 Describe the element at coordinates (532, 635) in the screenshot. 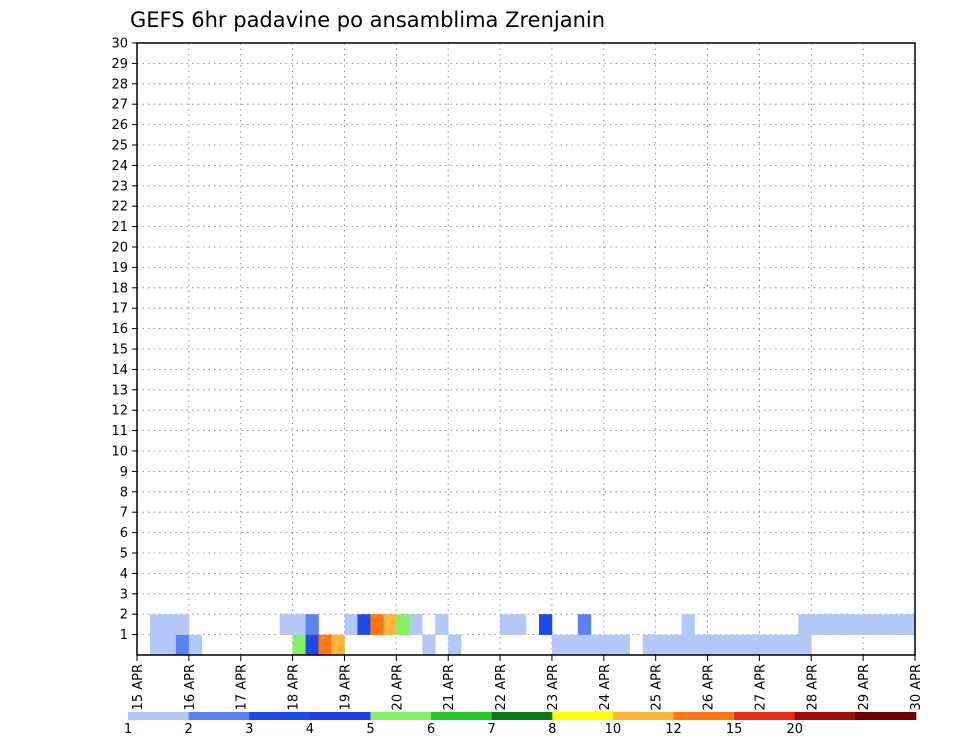

I see `heatmap-cells` at that location.